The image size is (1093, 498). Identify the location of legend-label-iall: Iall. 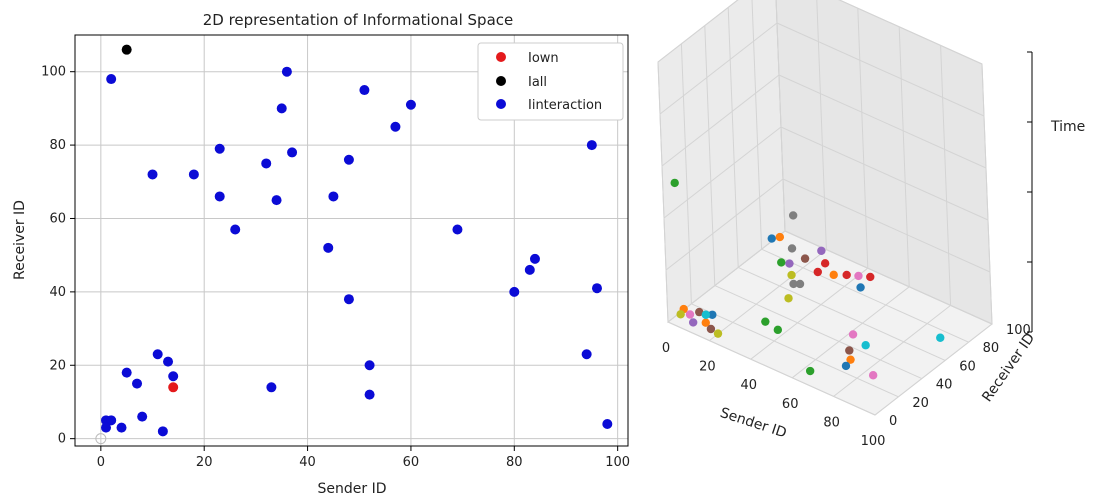
(537, 82).